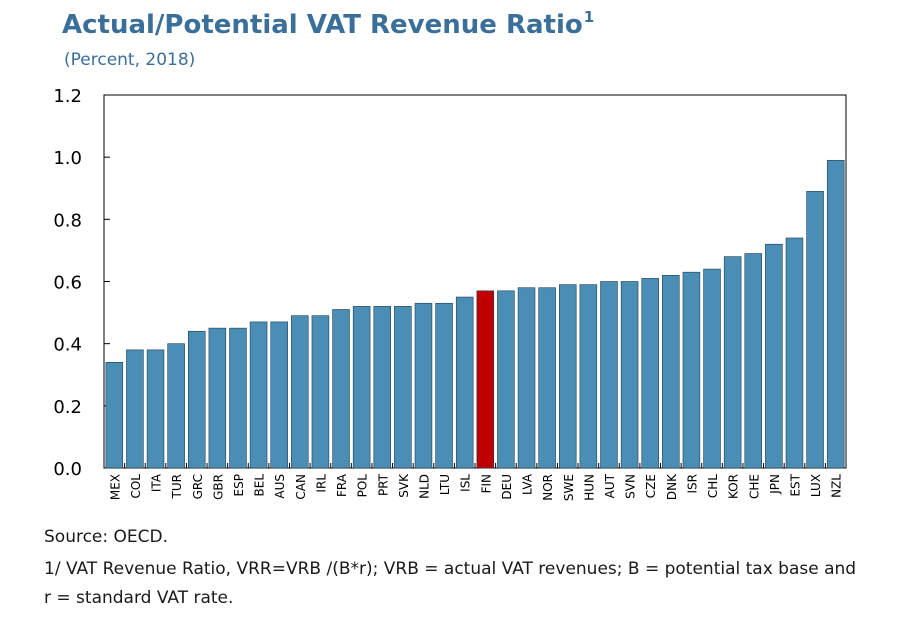 Image resolution: width=900 pixels, height=626 pixels. I want to click on bar-svn, so click(629, 375).